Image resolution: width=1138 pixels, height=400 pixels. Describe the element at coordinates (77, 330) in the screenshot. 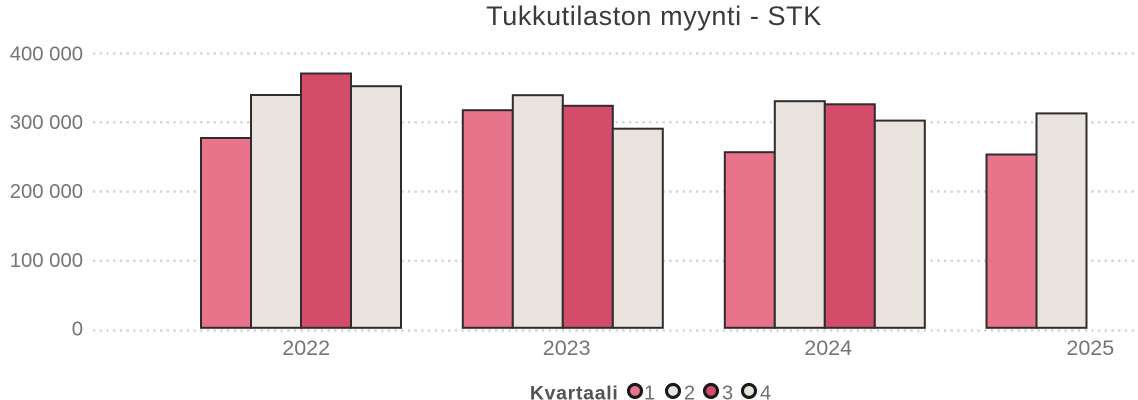

I see `svg-text: 0` at that location.